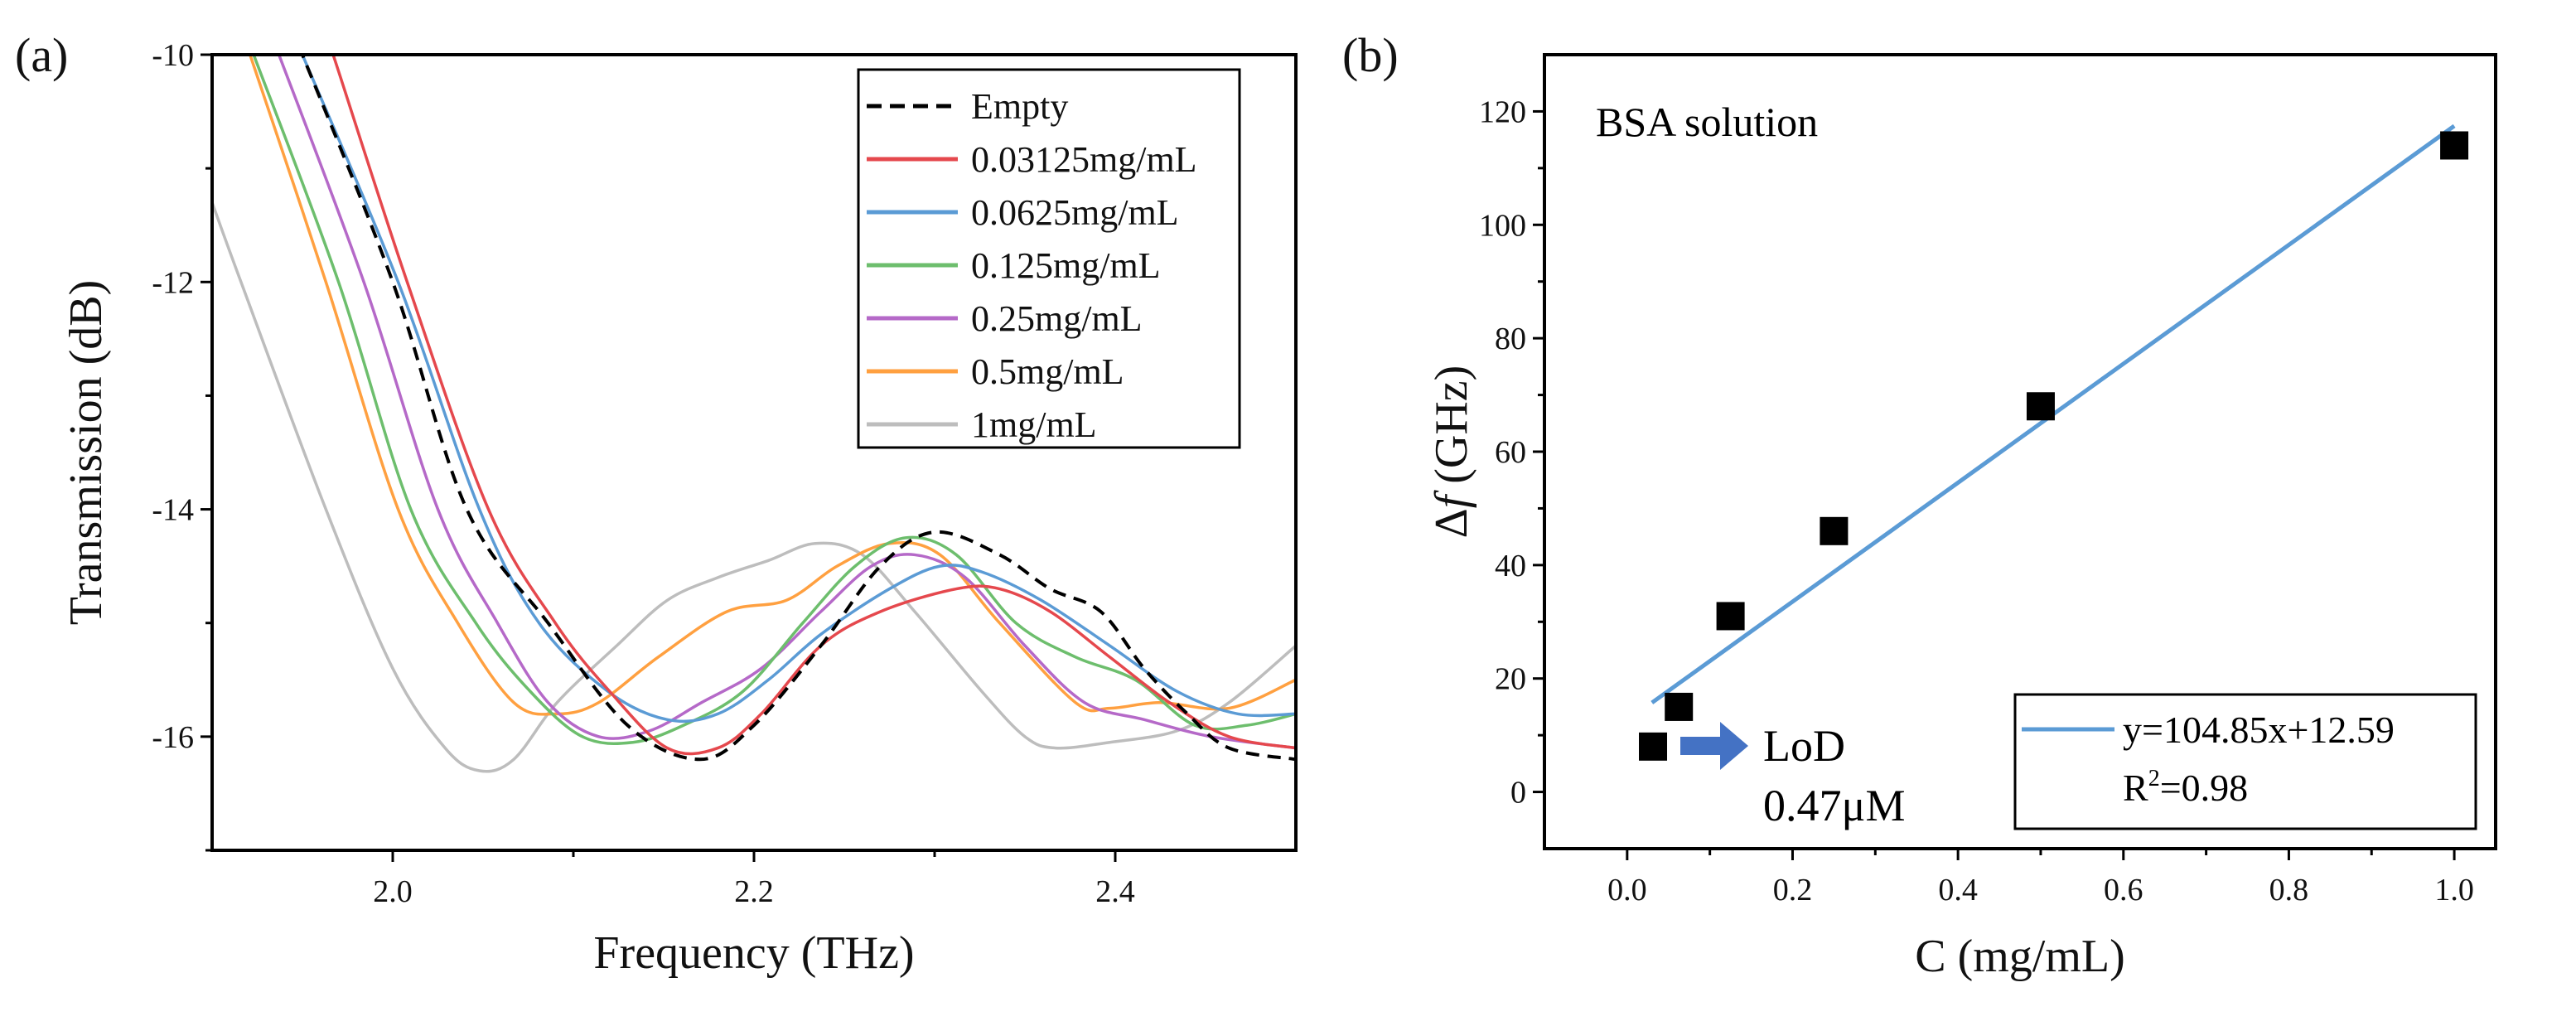  I want to click on x-tick-label: 2.0, so click(393, 892).